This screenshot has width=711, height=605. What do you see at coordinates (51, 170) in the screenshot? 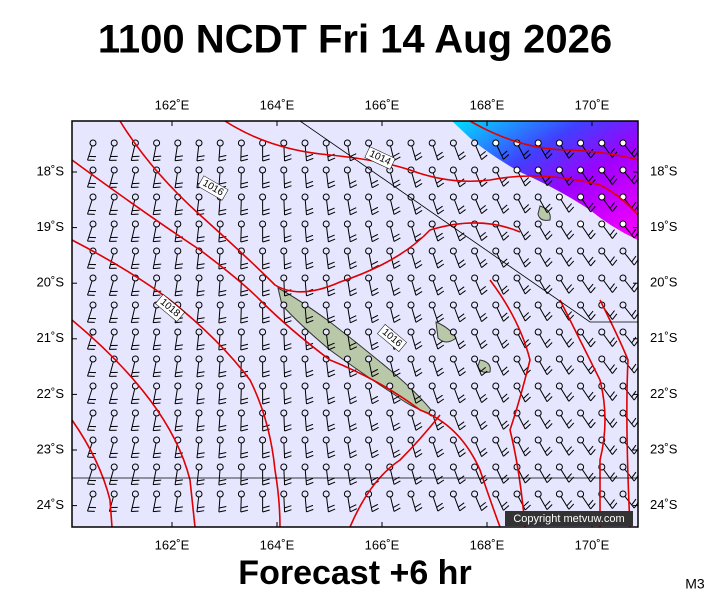
I see `lat-label: 18˚S` at bounding box center [51, 170].